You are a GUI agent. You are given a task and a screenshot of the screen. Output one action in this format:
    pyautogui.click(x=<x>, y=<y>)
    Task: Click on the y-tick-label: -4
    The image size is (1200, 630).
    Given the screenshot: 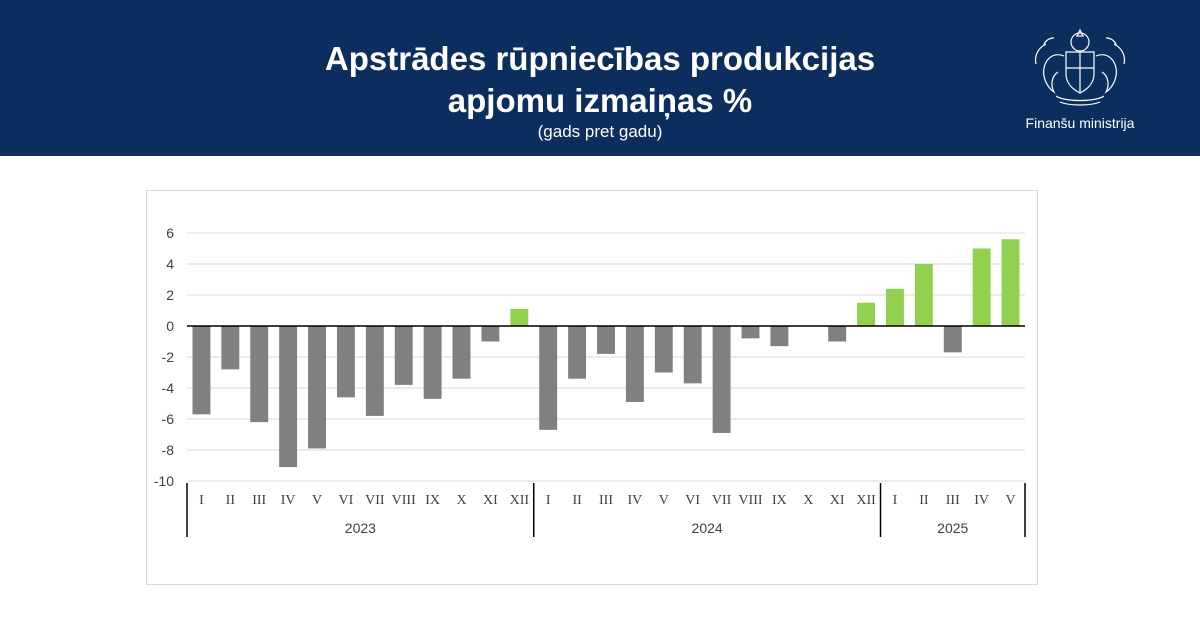 What is the action you would take?
    pyautogui.click(x=168, y=388)
    